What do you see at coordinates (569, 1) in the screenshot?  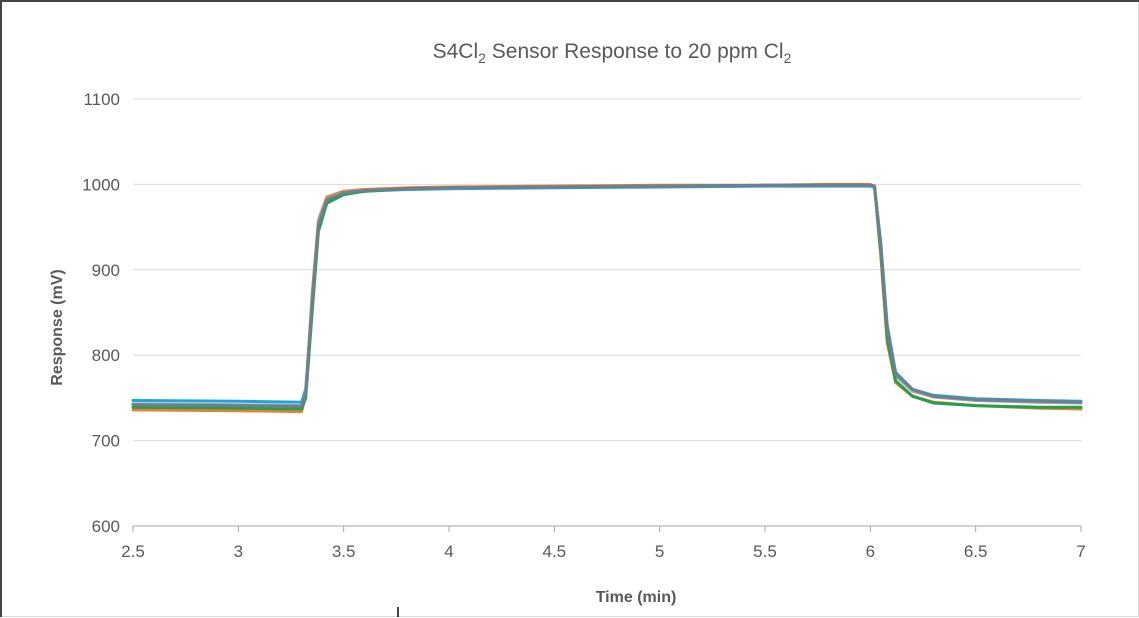 I see `outer-border-top` at bounding box center [569, 1].